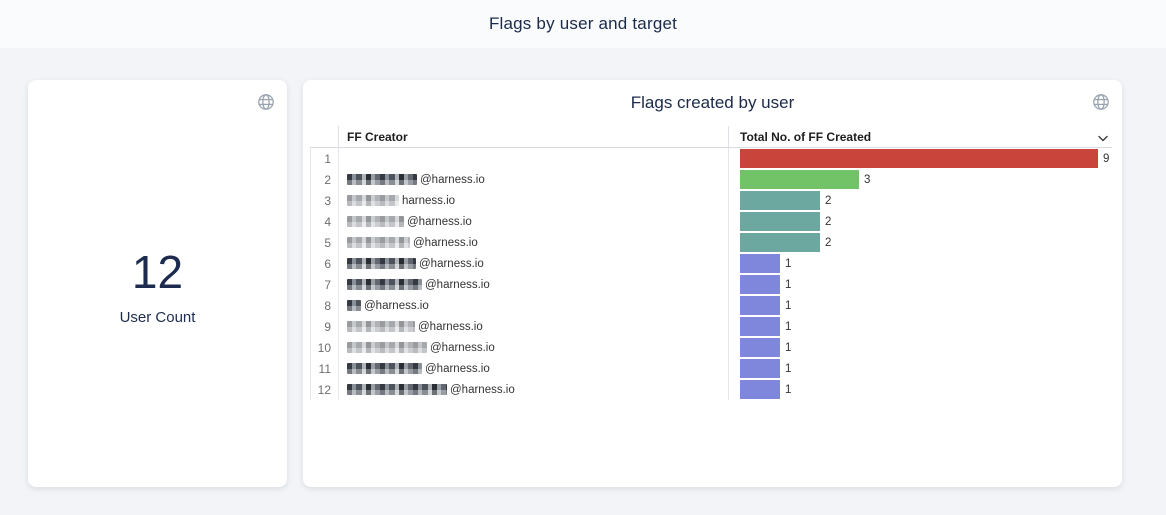 The height and width of the screenshot is (515, 1166). Describe the element at coordinates (533, 200) in the screenshot. I see `ff-creator-cell: harness.io` at that location.